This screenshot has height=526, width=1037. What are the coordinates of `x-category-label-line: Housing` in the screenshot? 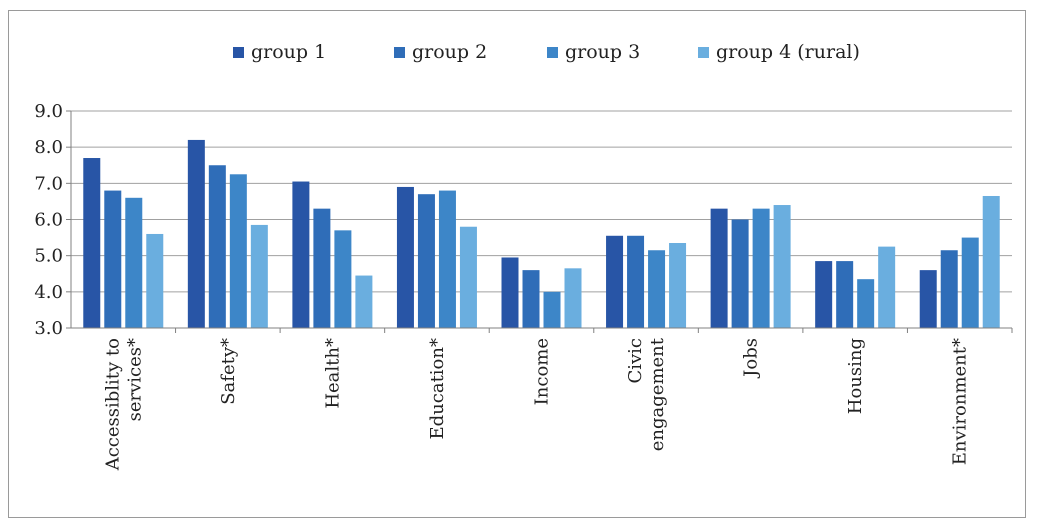 It's located at (855, 376).